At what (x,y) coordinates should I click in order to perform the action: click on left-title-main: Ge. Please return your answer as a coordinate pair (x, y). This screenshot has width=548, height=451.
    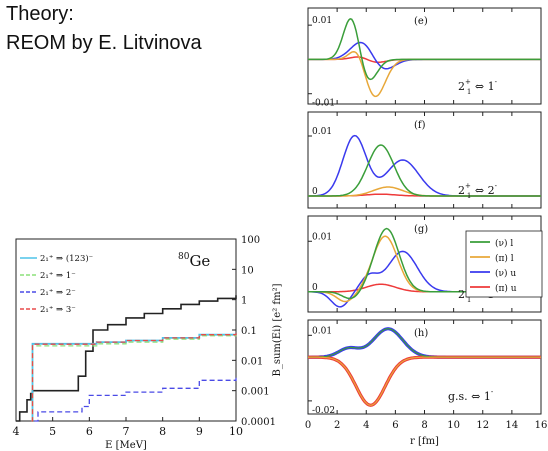
    Looking at the image, I should click on (199, 261).